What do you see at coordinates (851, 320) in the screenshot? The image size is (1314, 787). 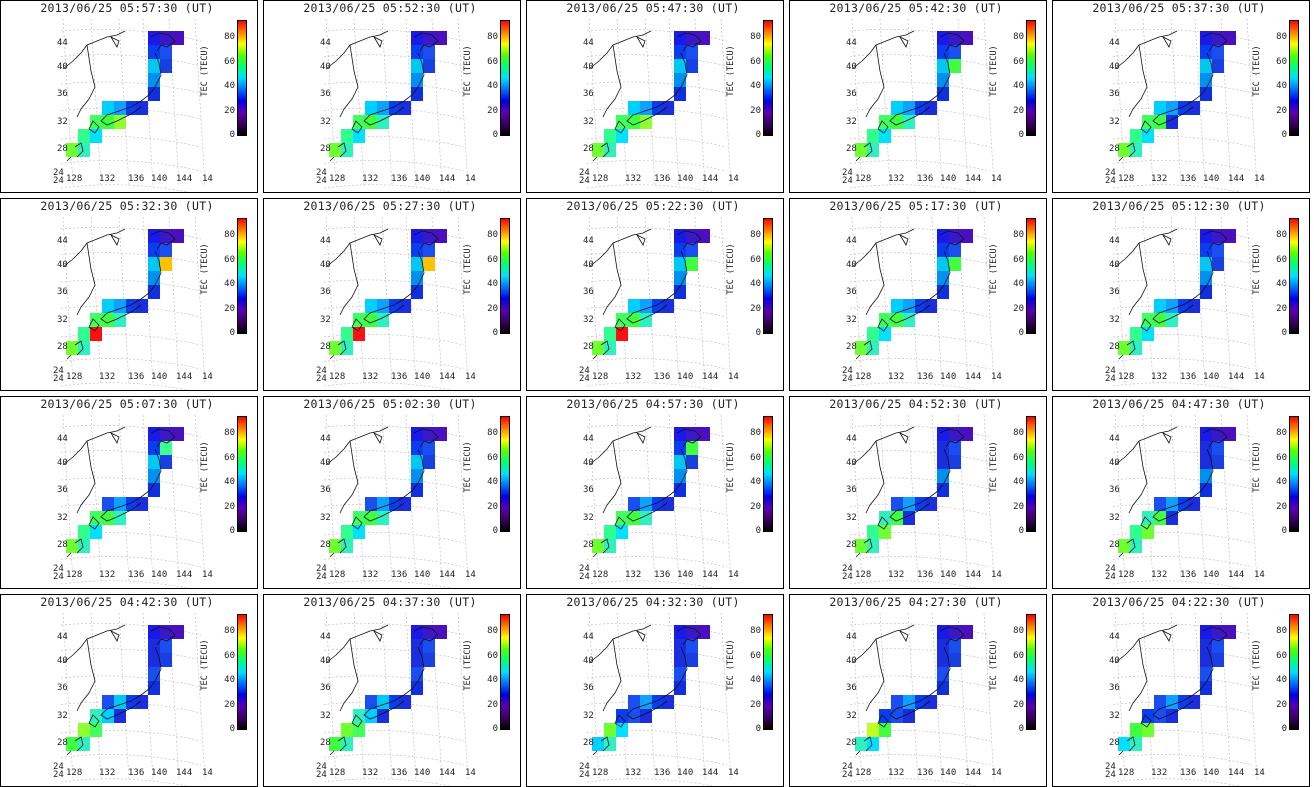 I see `latitude-label: 32` at bounding box center [851, 320].